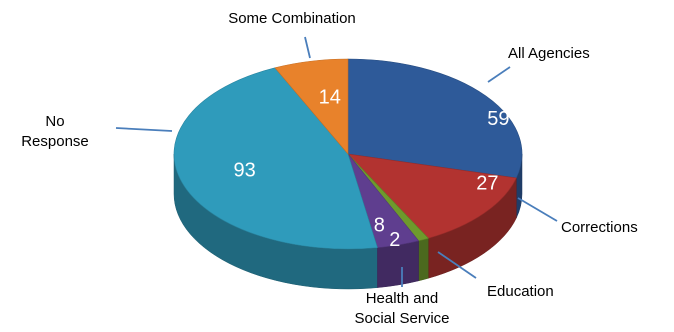  What do you see at coordinates (307, 47) in the screenshot?
I see `leader-line-some-combination` at bounding box center [307, 47].